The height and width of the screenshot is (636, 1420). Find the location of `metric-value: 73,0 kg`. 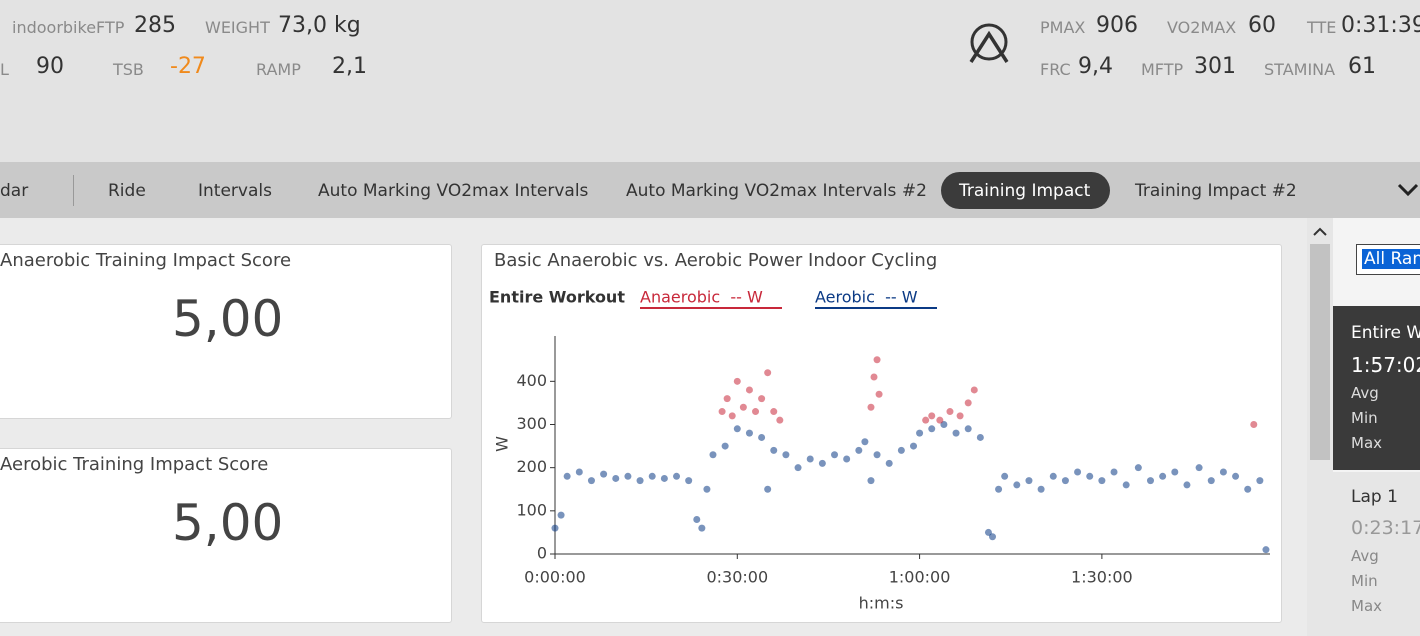

metric-value: 73,0 kg is located at coordinates (319, 25).